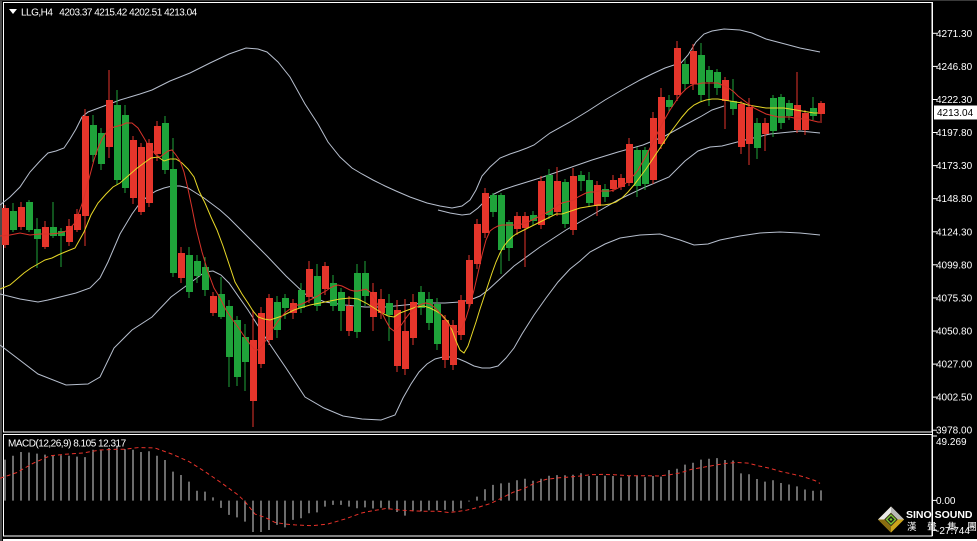  I want to click on svg-text: -27.744, so click(953, 531).